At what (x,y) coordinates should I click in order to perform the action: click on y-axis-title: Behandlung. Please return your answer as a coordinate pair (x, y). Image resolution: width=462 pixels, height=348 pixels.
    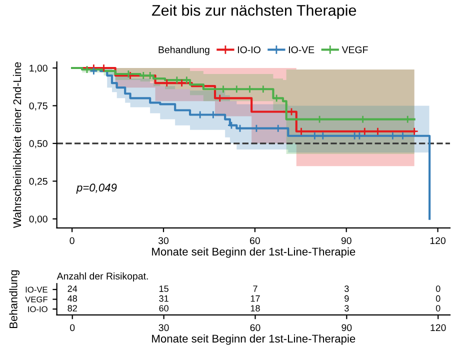
    Looking at the image, I should click on (14, 299).